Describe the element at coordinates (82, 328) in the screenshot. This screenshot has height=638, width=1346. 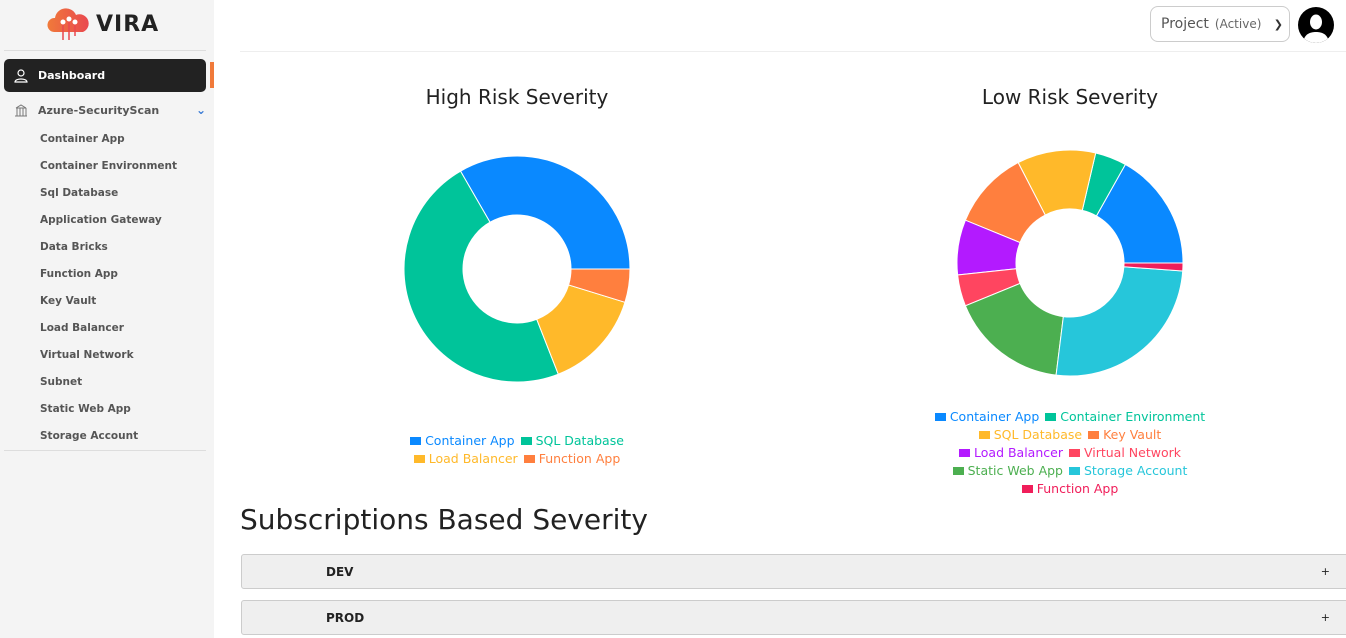
I see `sidebar-item-load-balancer: Load Balancer` at that location.